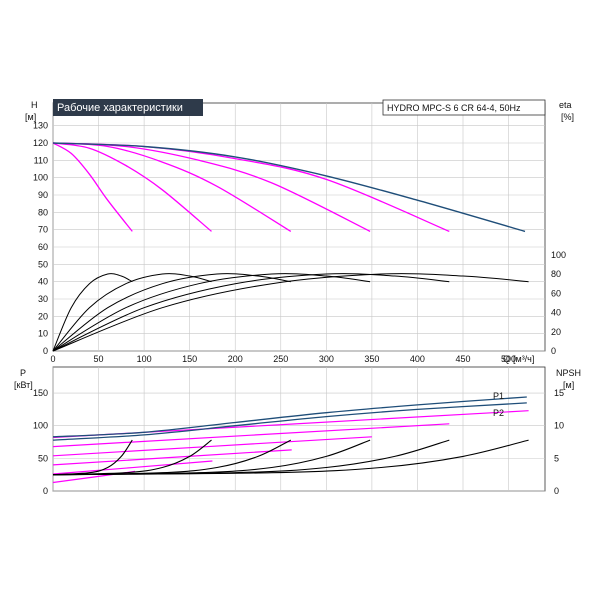 This screenshot has width=600, height=605. I want to click on x-tick-label-150: 150, so click(189, 359).